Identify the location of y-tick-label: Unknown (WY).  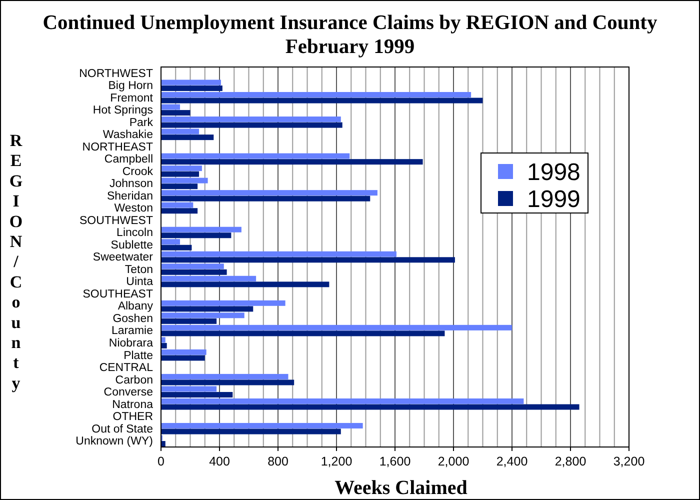
(115, 442).